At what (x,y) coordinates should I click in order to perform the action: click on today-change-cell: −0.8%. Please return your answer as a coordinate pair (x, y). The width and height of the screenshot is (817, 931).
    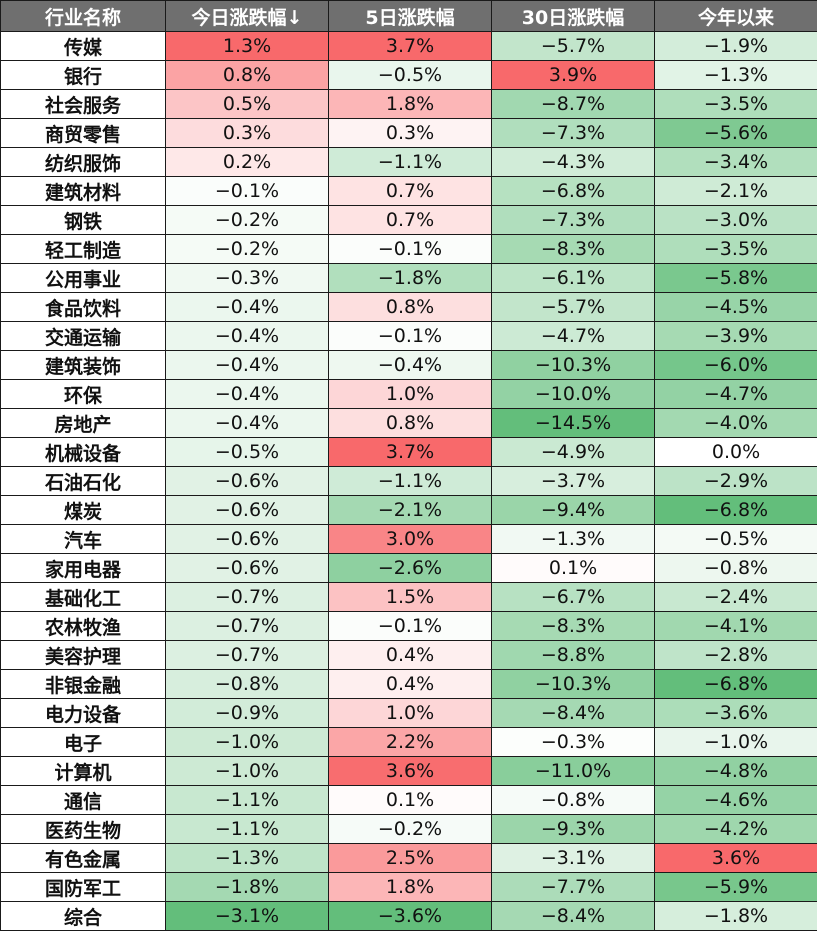
    Looking at the image, I should click on (247, 684).